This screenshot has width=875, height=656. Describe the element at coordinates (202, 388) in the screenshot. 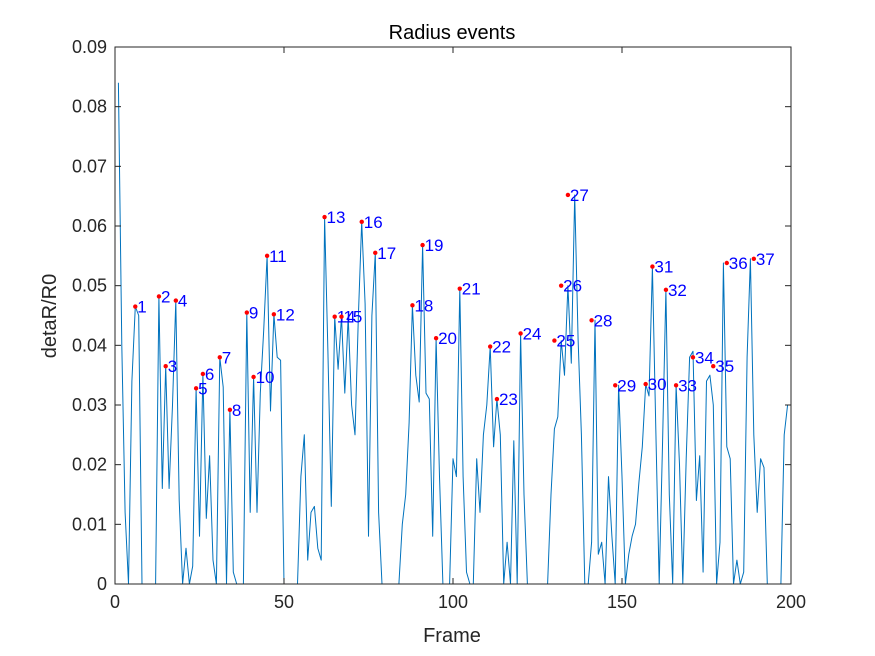

I see `event-label-5: 5` at that location.